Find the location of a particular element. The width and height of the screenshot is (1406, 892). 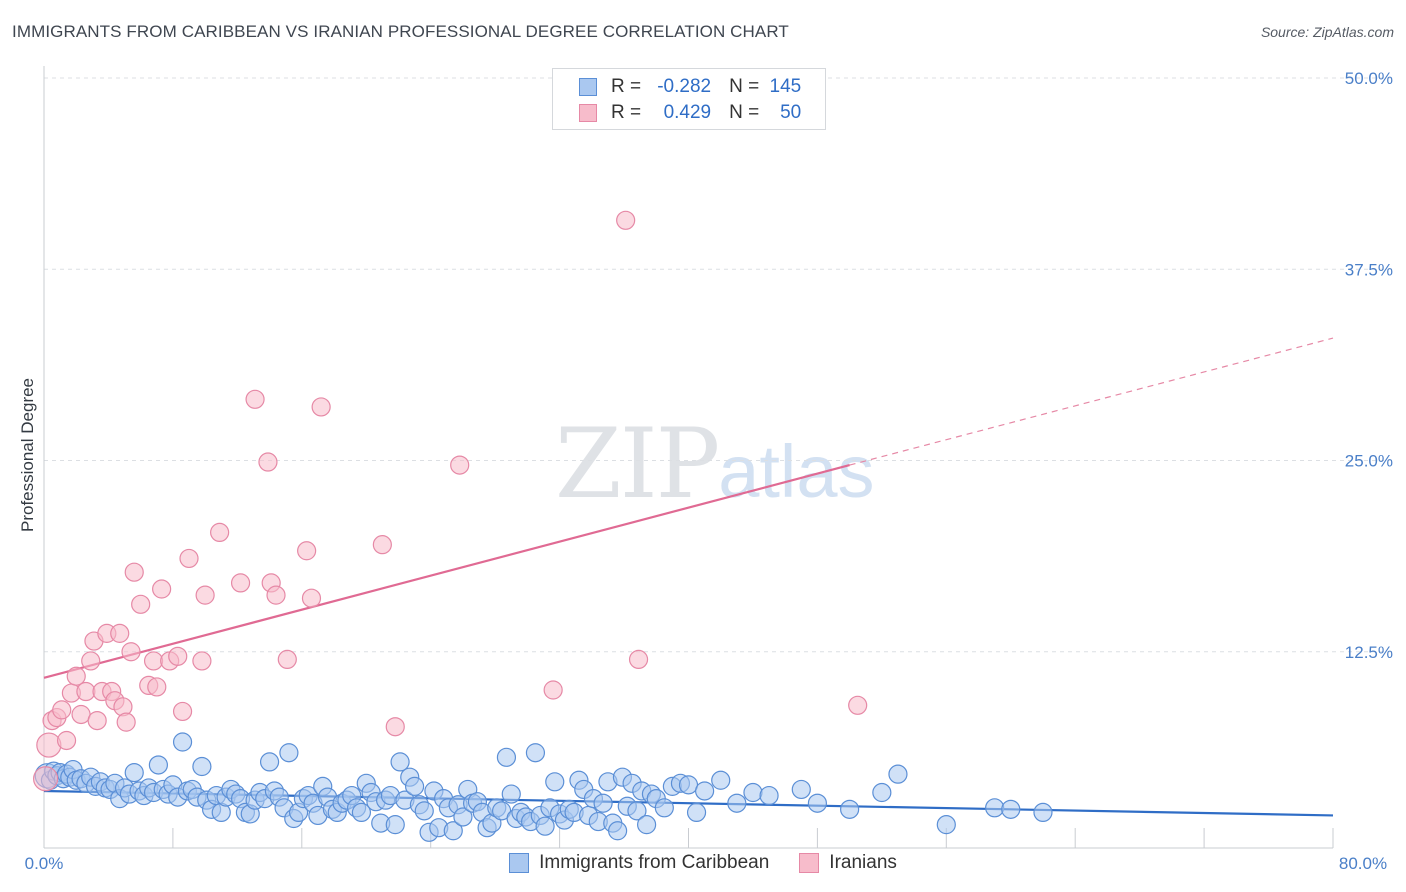

series-label-caribbean: Immigrants from Caribbean is located at coordinates (654, 862).